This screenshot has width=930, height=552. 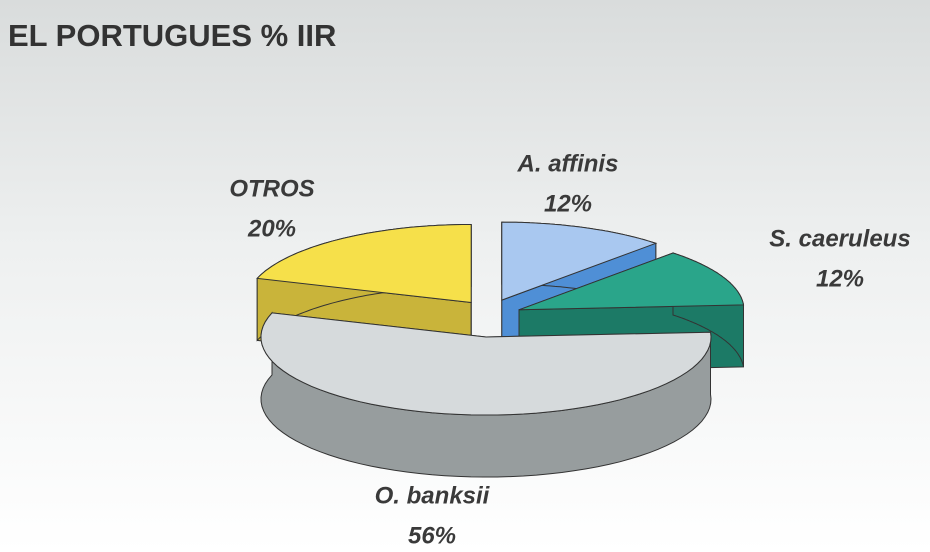 I want to click on slice-value-label: 20%, so click(x=271, y=228).